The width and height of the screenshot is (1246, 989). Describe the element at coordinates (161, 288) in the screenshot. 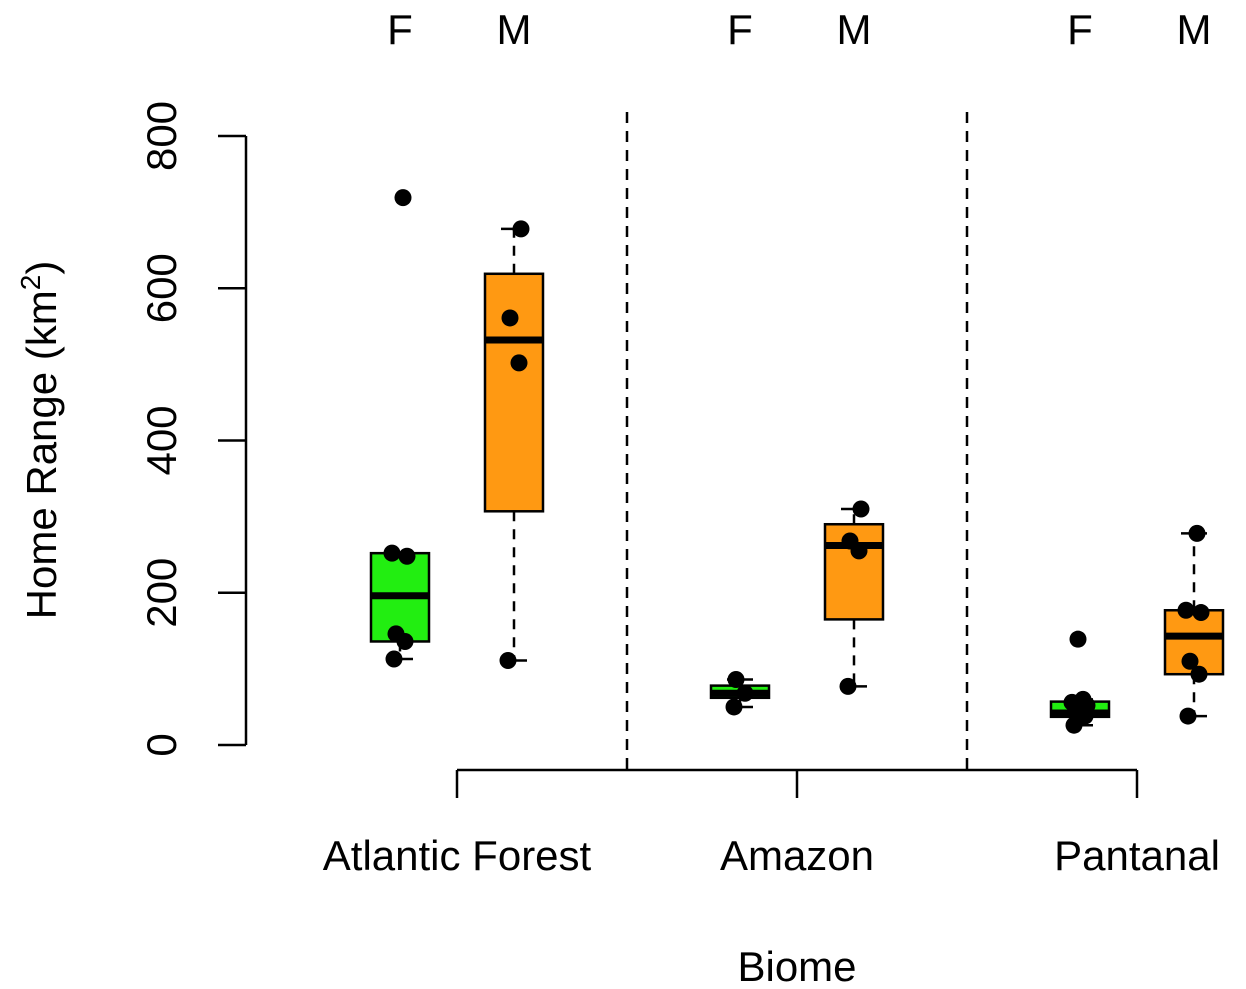

I see `y-tick-label: 600` at that location.